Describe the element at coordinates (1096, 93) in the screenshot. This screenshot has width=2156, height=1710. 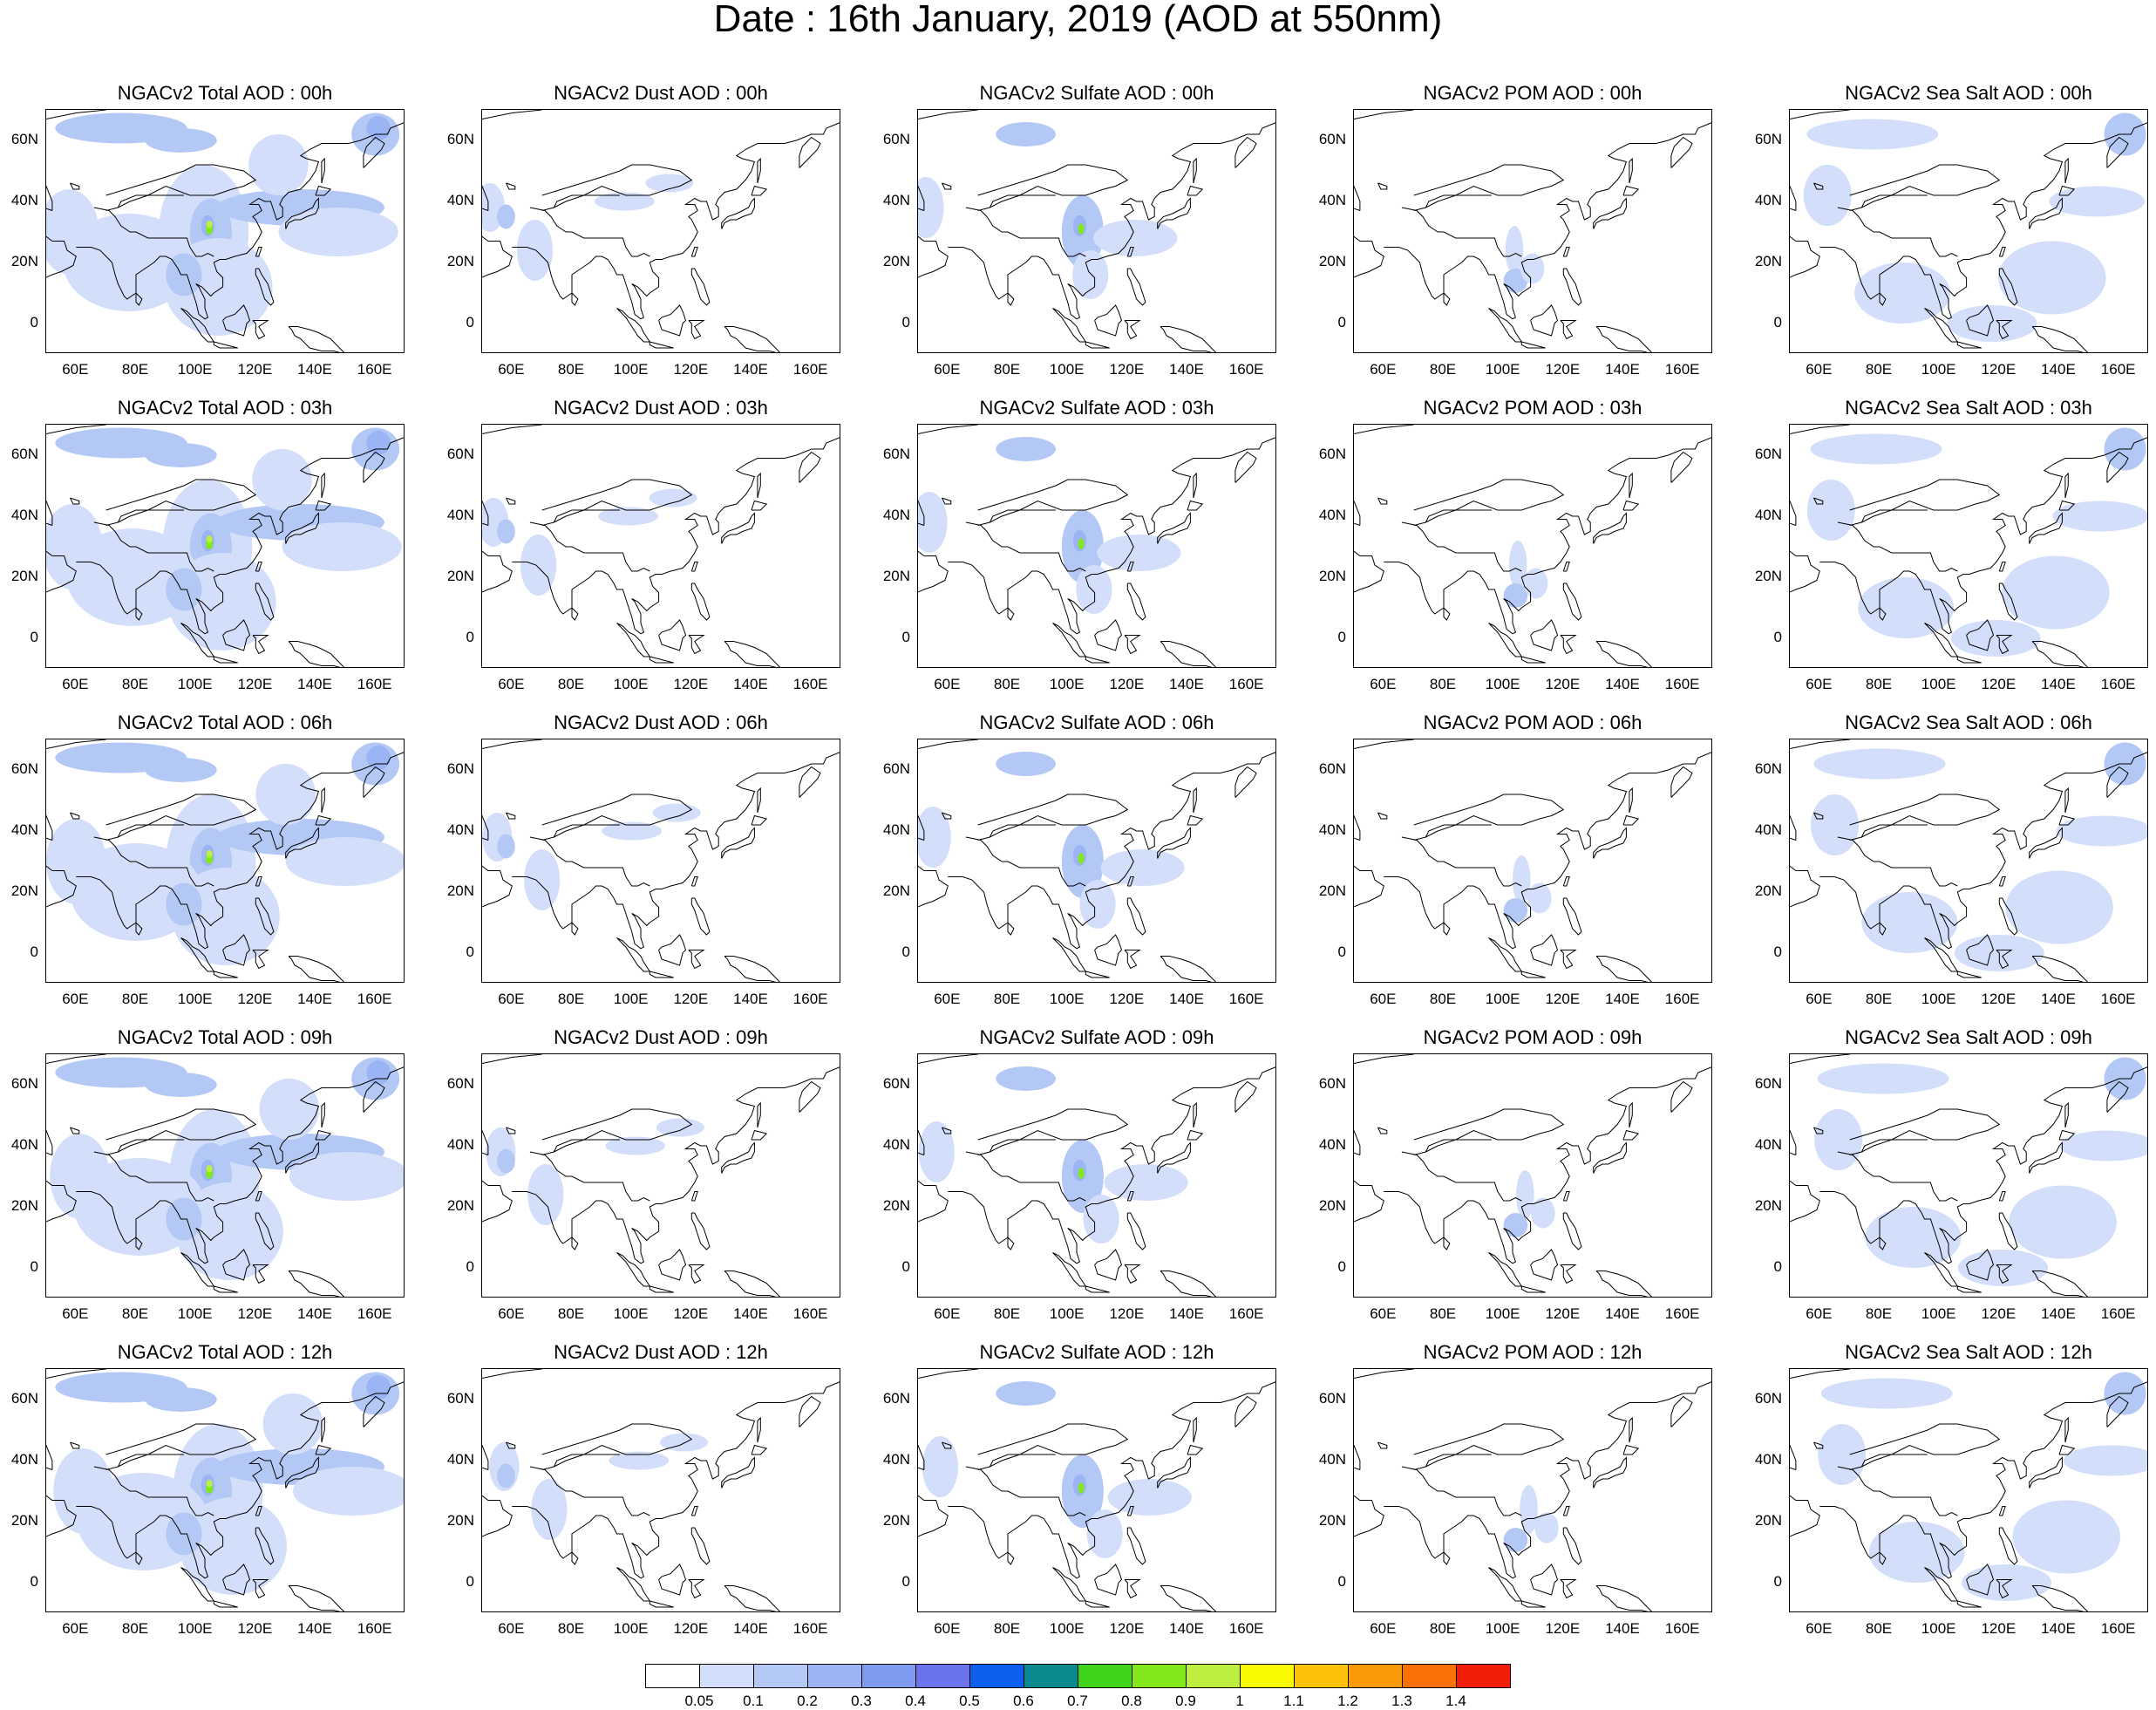
I see `panel-title: NGACv2 Sulfate AOD : 00h` at that location.